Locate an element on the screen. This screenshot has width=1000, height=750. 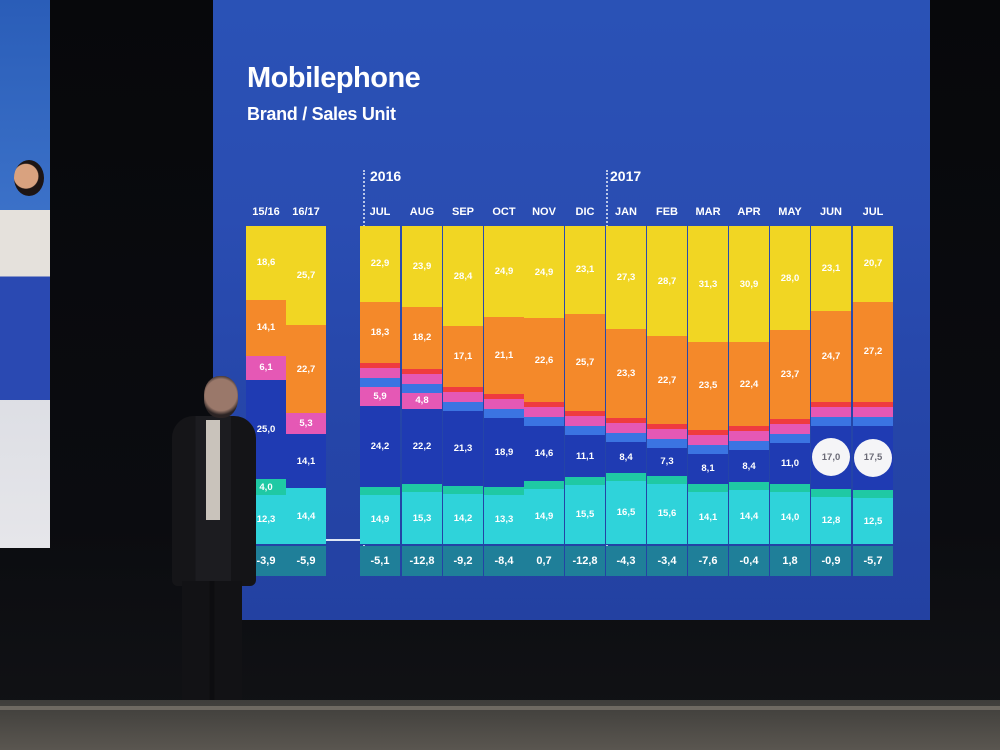
year-label-2016: 2016 is located at coordinates (386, 176).